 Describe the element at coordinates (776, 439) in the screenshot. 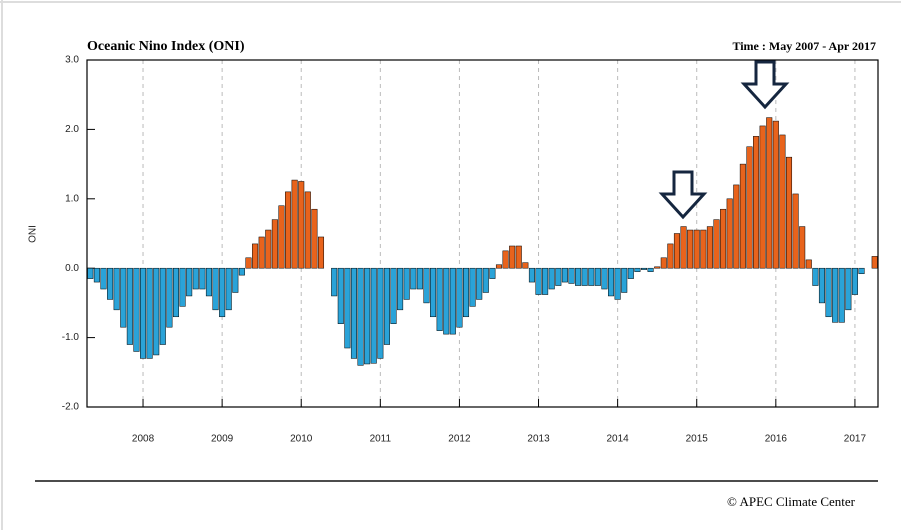

I see `x-tick-label: 2016` at that location.